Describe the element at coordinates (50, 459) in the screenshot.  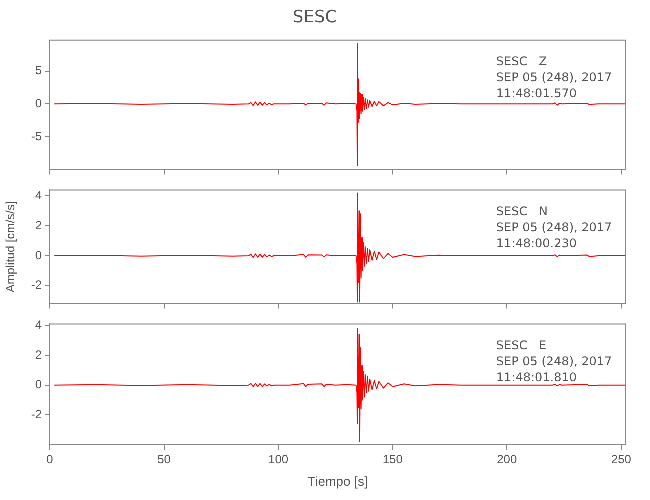
I see `x-tick-label: 0` at that location.